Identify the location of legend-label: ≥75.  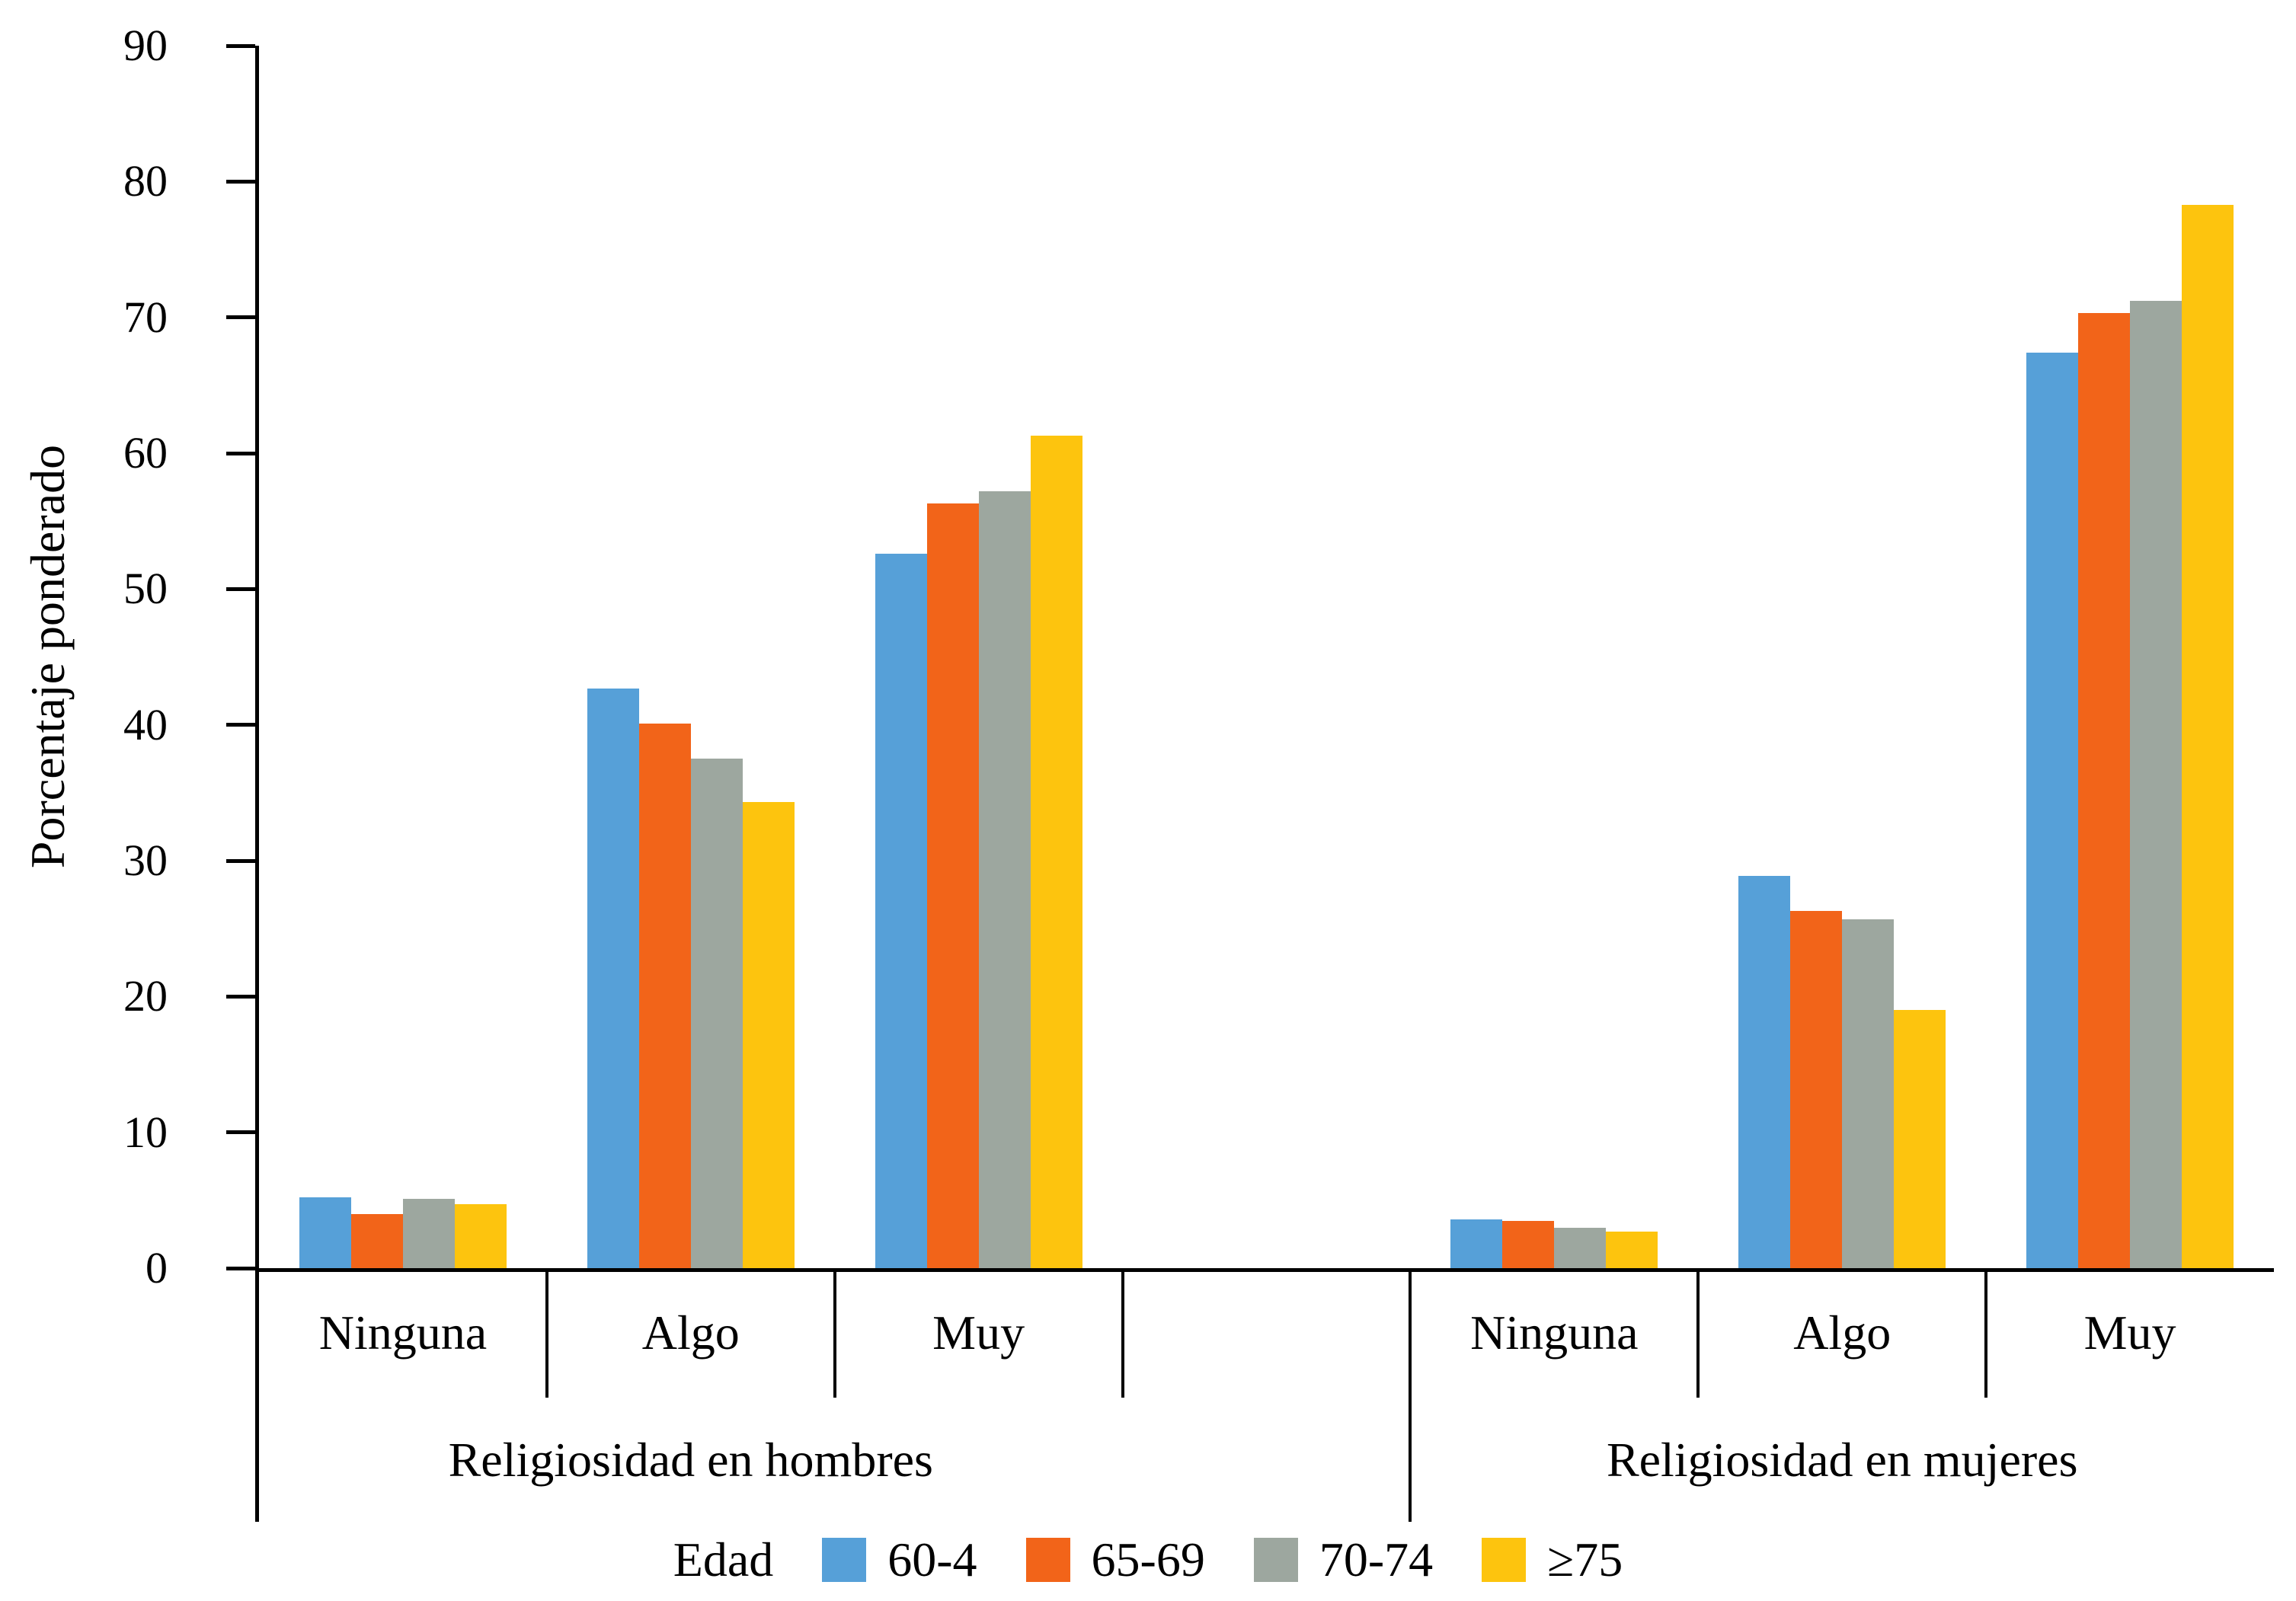
(1585, 1559).